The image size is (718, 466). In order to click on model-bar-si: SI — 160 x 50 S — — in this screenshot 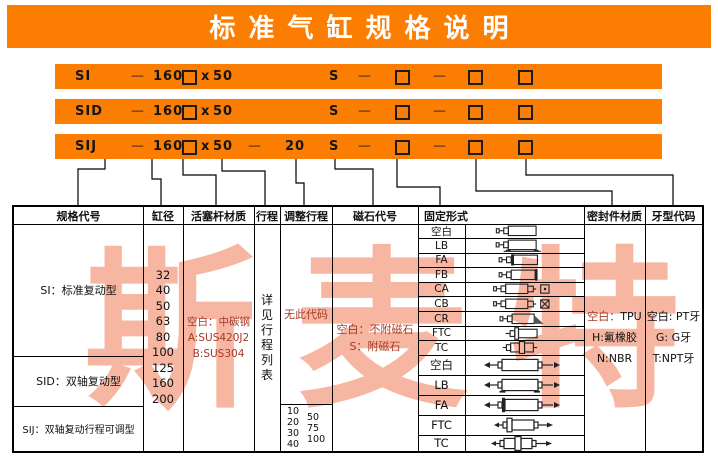, I will do `click(358, 76)`.